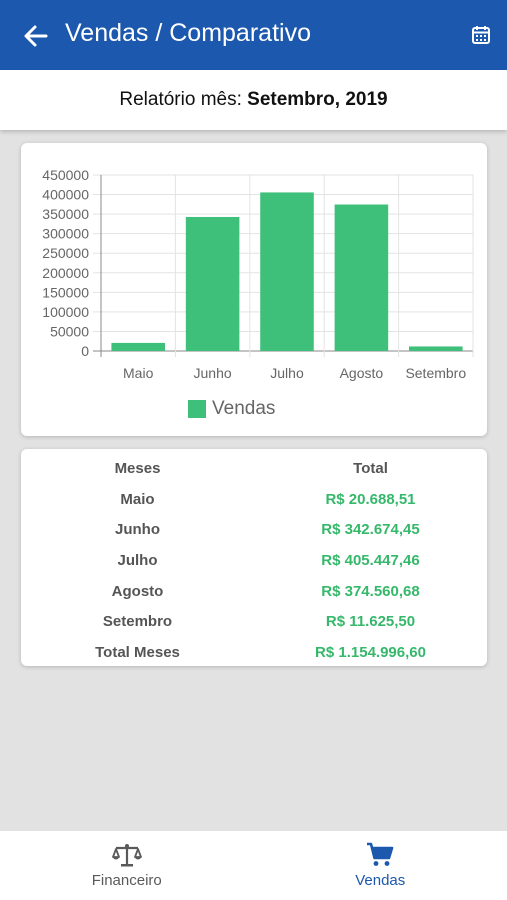 This screenshot has width=507, height=900. Describe the element at coordinates (65, 253) in the screenshot. I see `y-tick-label: 250000` at that location.